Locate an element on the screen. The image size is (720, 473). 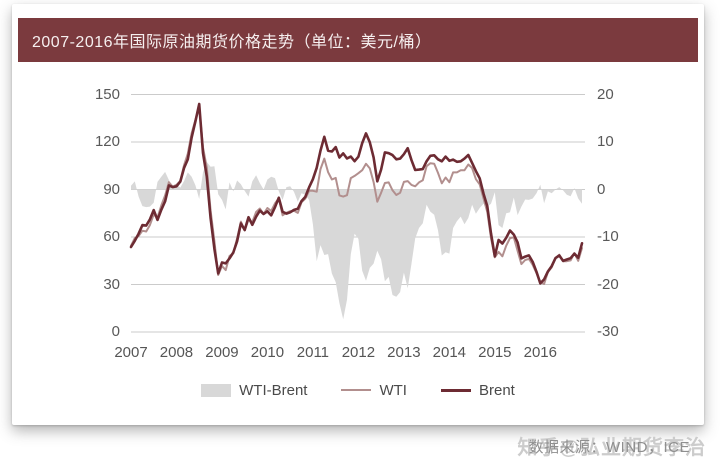
legend-label-brent: Brent is located at coordinates (496, 390).